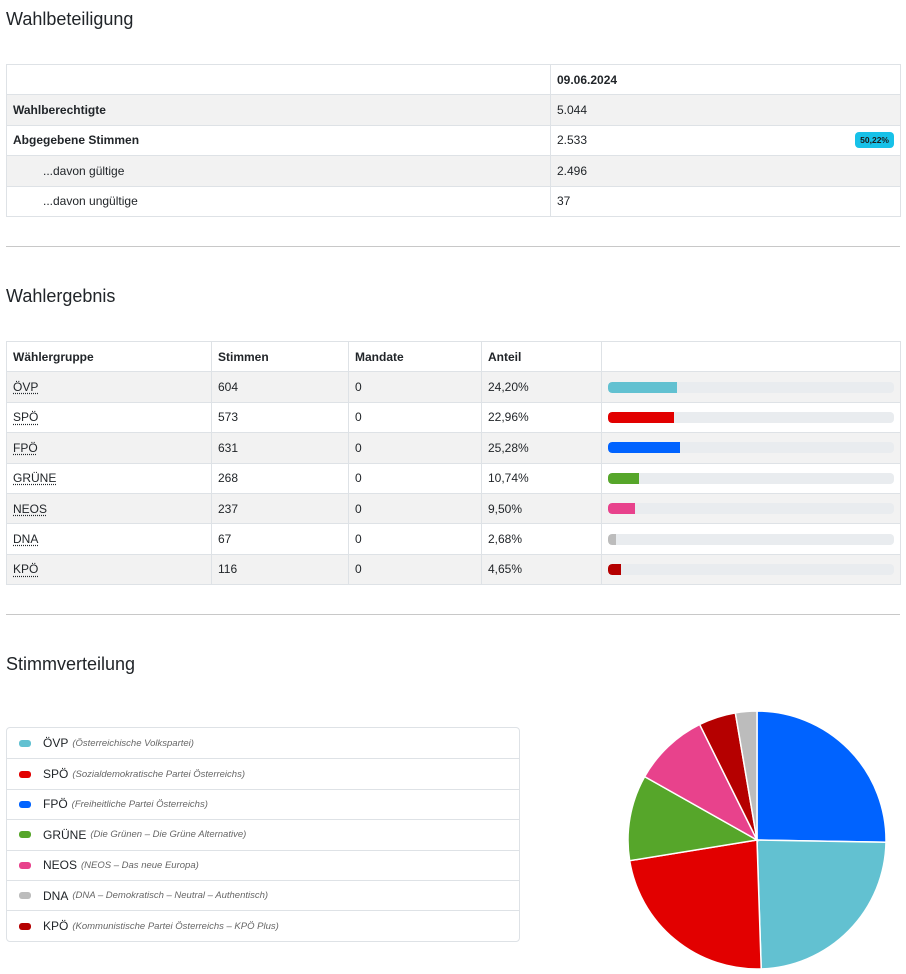  Describe the element at coordinates (65, 834) in the screenshot. I see `legend-party-short: GRÜNE` at that location.